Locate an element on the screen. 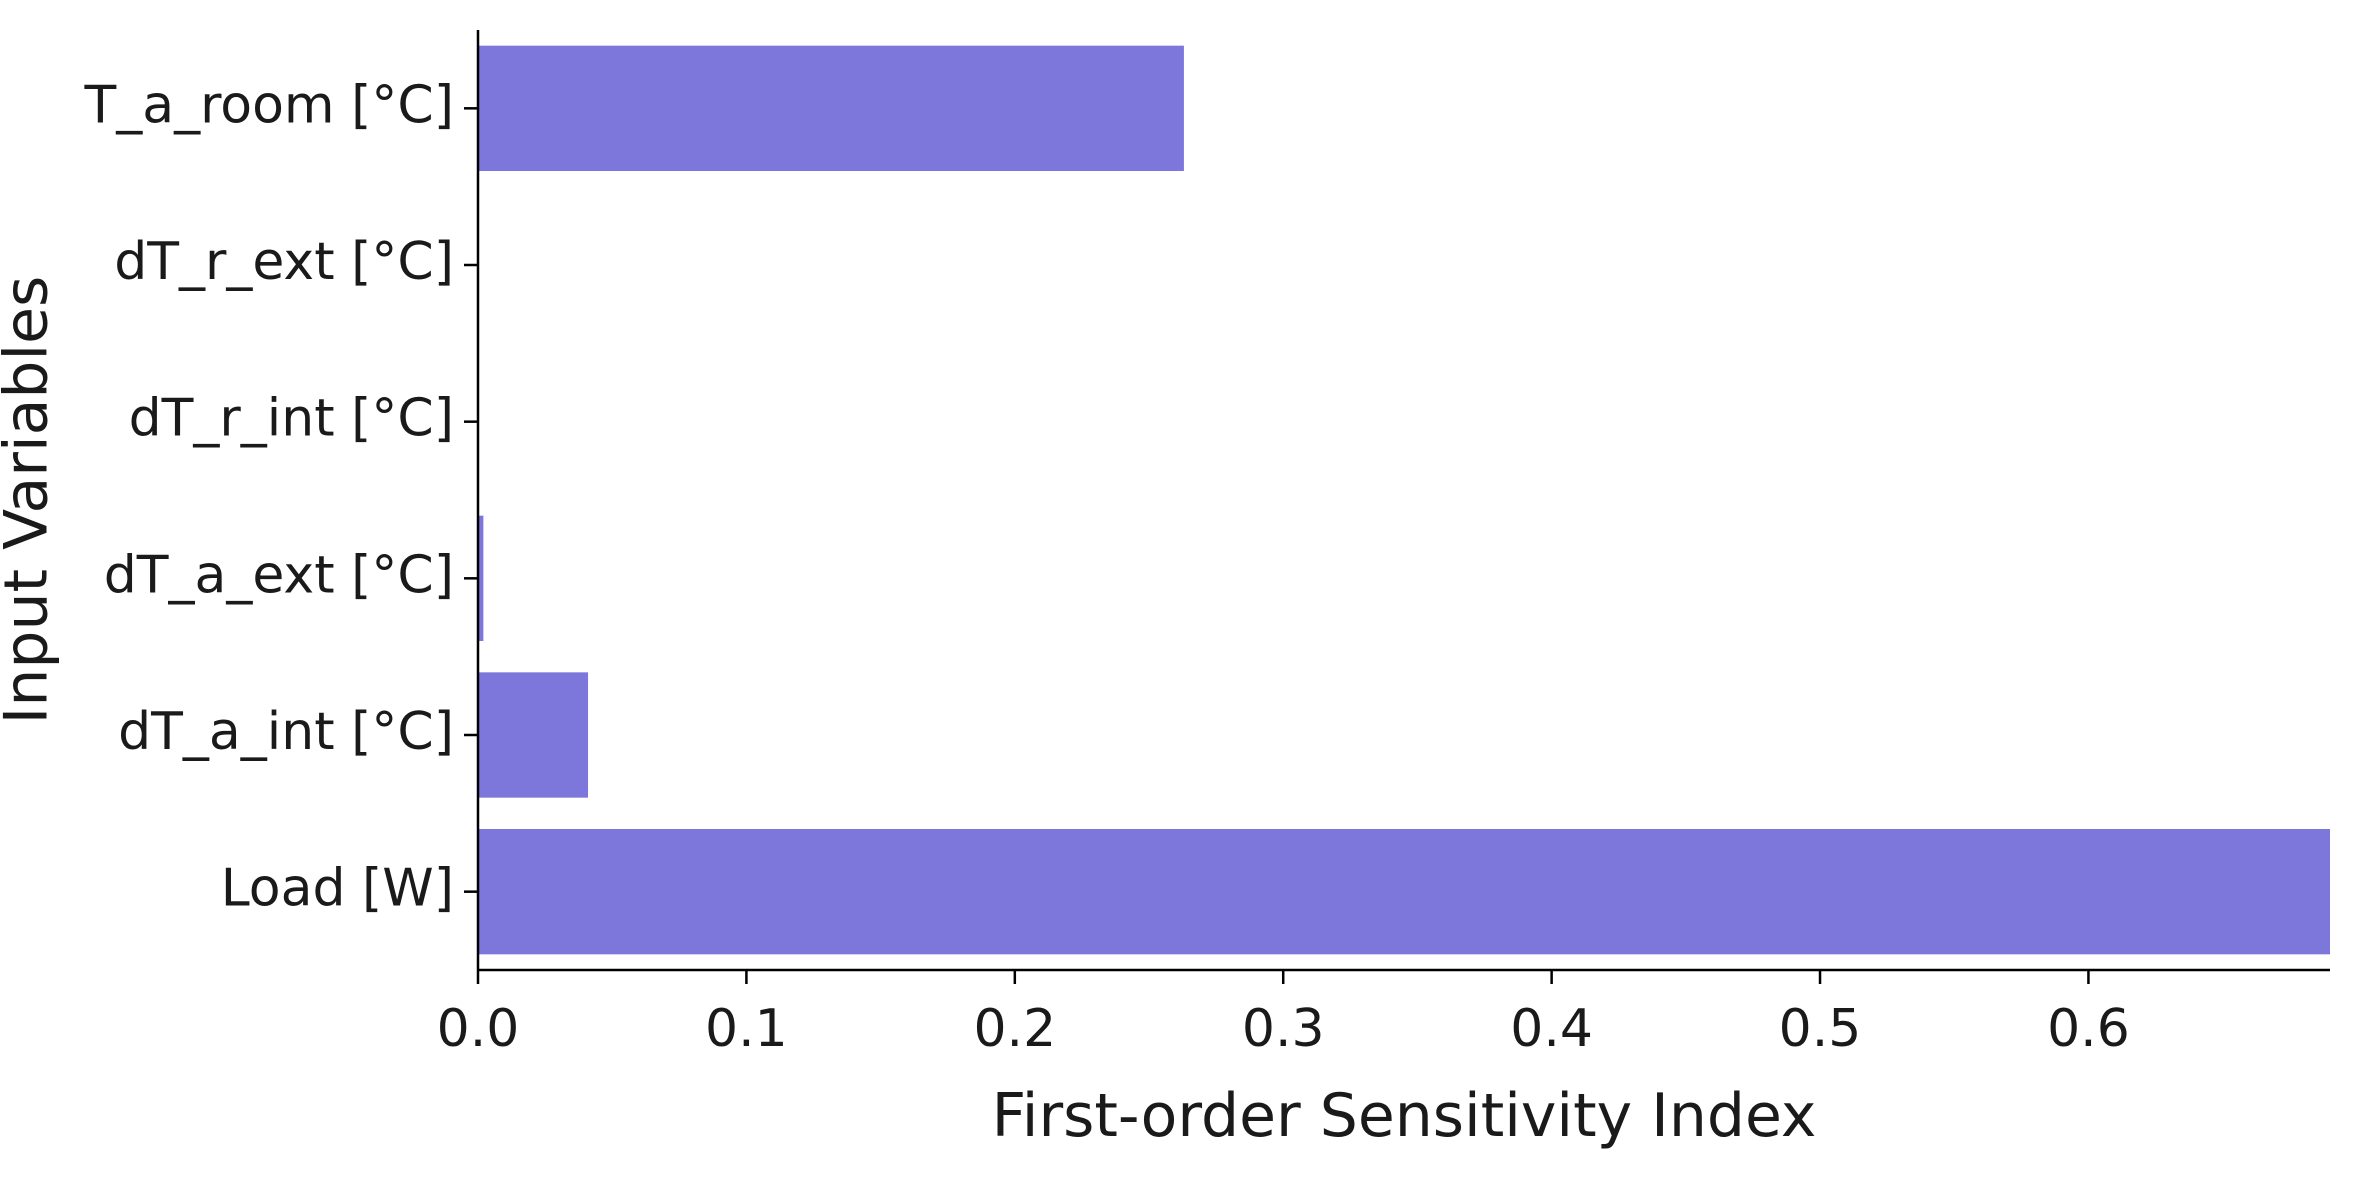 Image resolution: width=2362 pixels, height=1185 pixels. y-tick-label: dT_a_ext [°C] is located at coordinates (279, 575).